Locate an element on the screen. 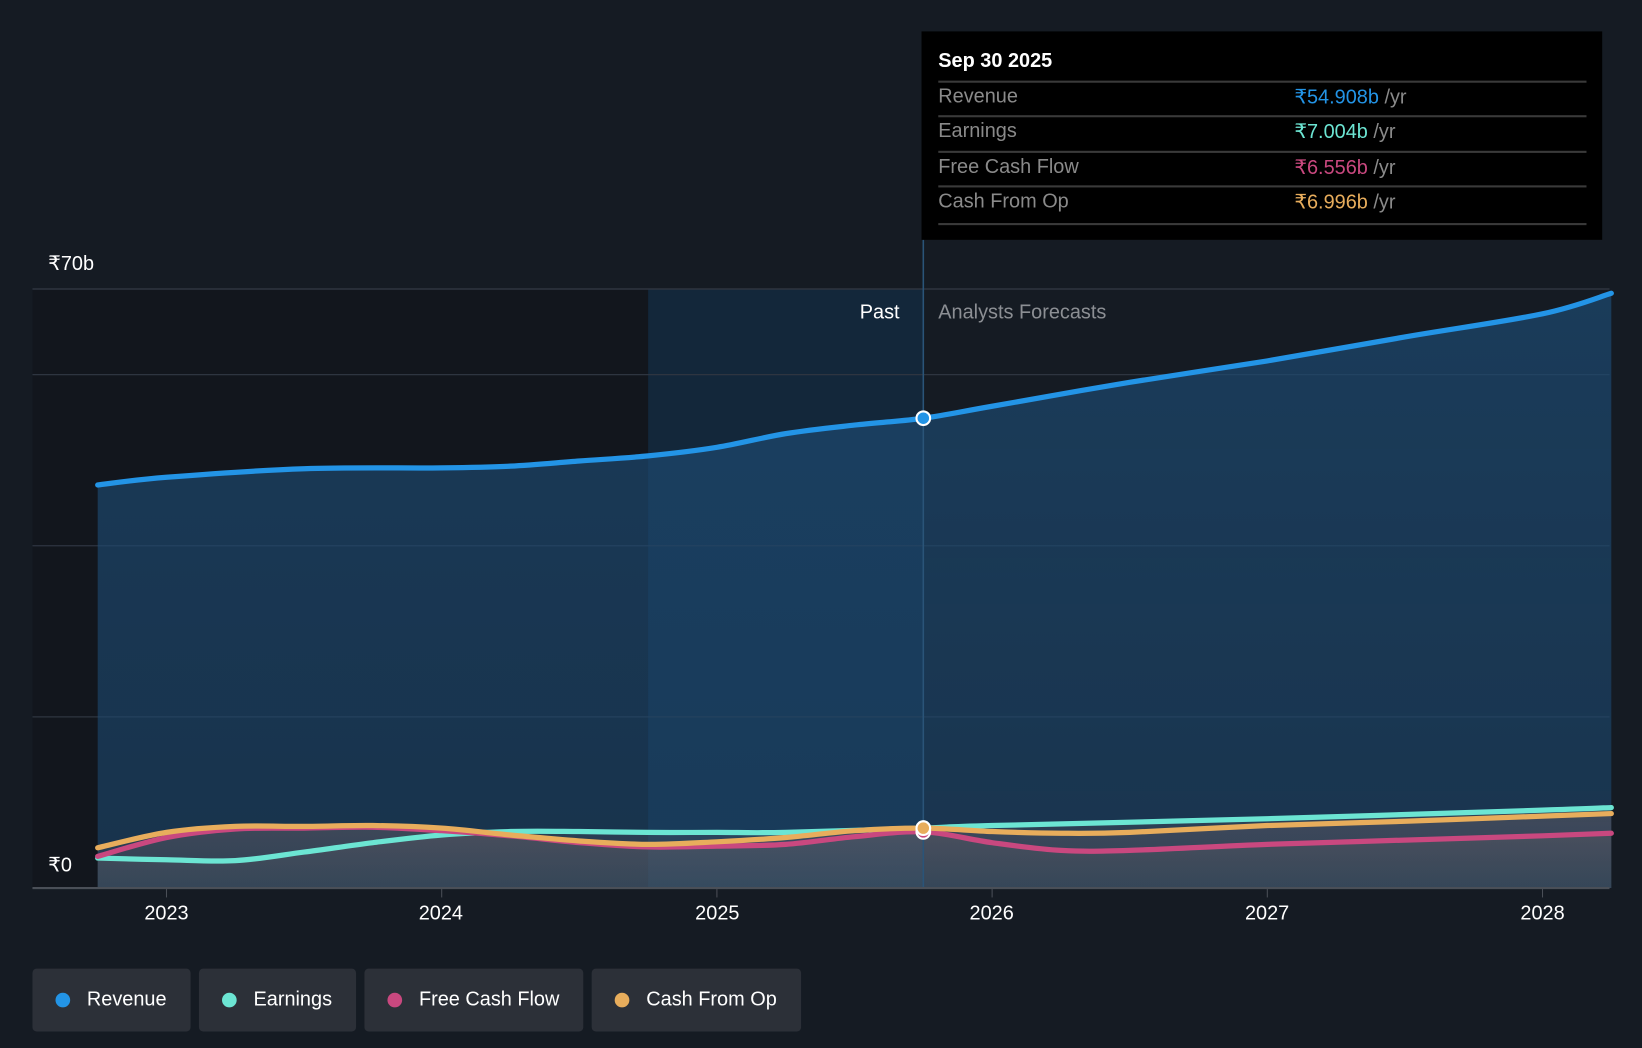 The image size is (1642, 1048). tooltip-row-earnings: Earnings ₹7.004b /yr is located at coordinates (1262, 133).